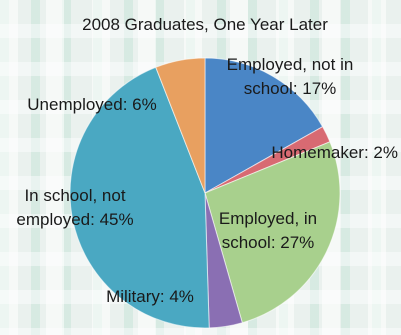 Image resolution: width=401 pixels, height=335 pixels. I want to click on pie-slice-employed-not-in-school, so click(264, 125).